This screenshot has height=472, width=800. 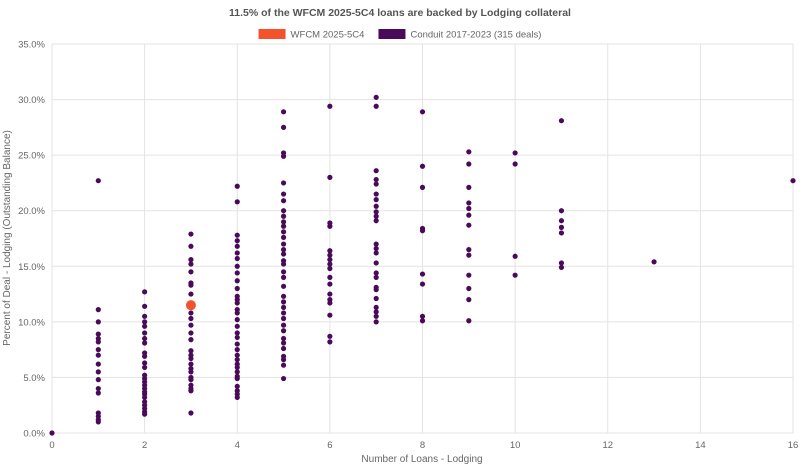 What do you see at coordinates (190, 305) in the screenshot?
I see `highlight-point` at bounding box center [190, 305].